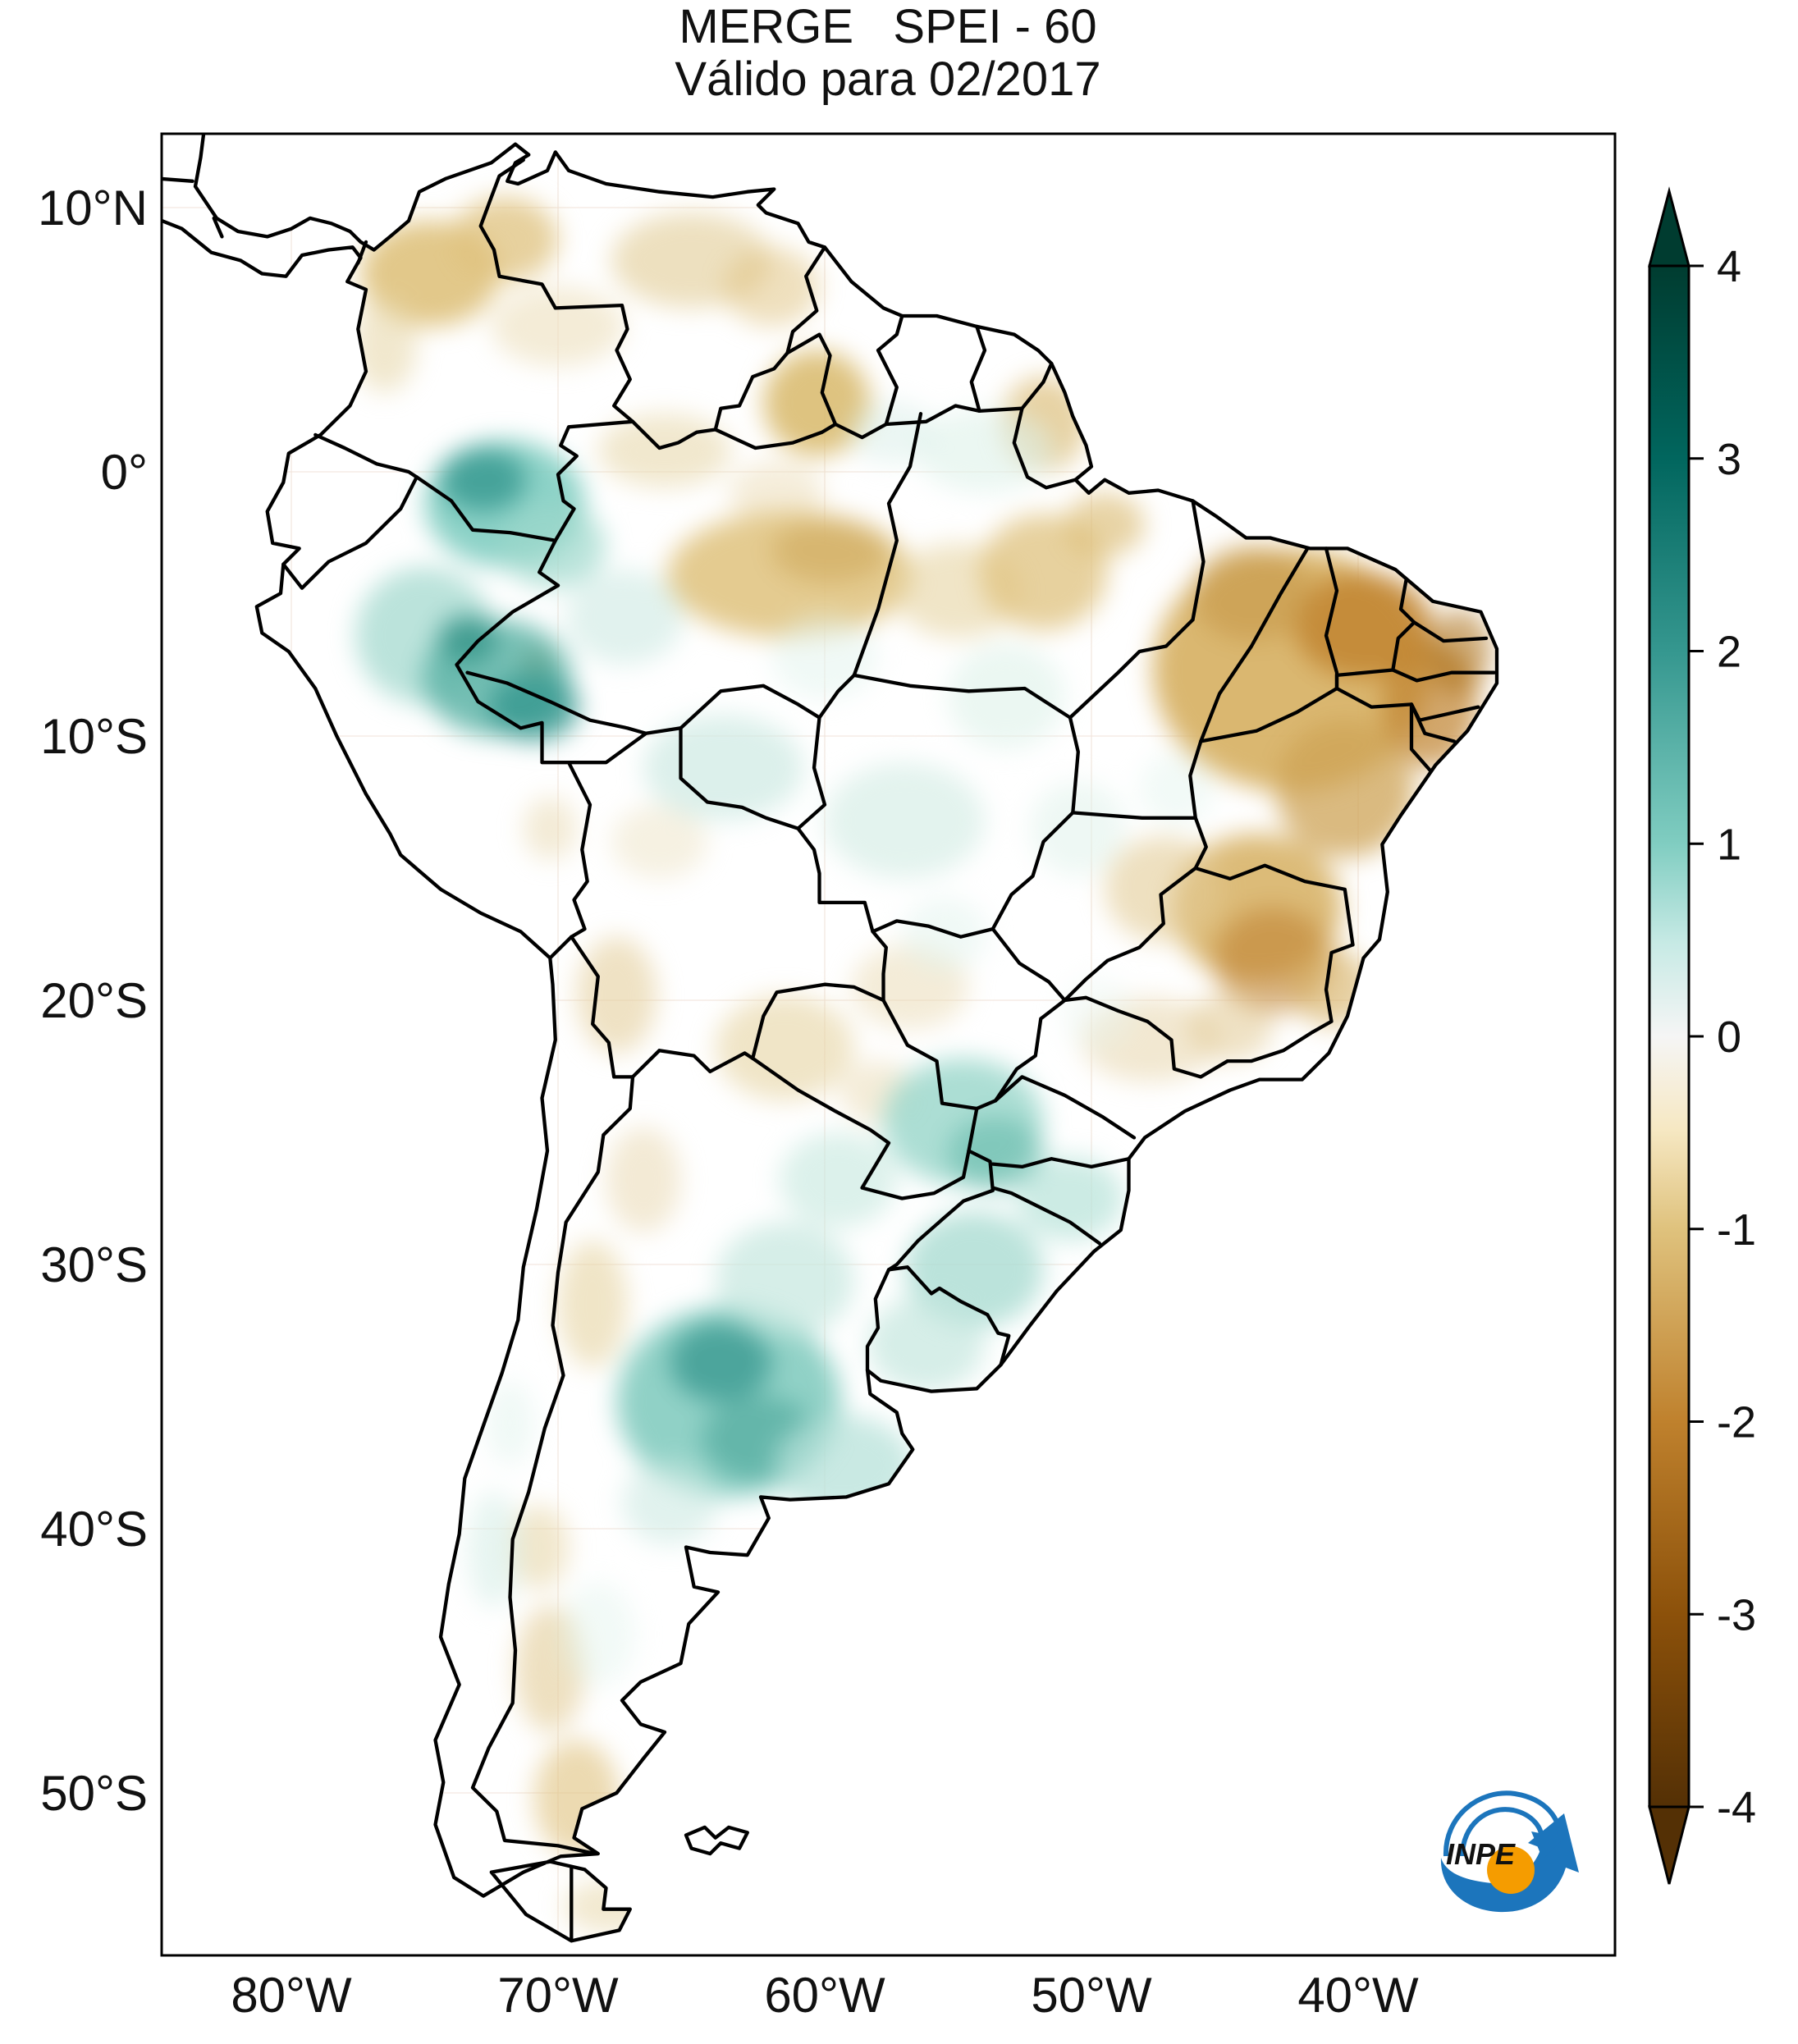  I want to click on lat-tick-label: 10°S, so click(94, 736).